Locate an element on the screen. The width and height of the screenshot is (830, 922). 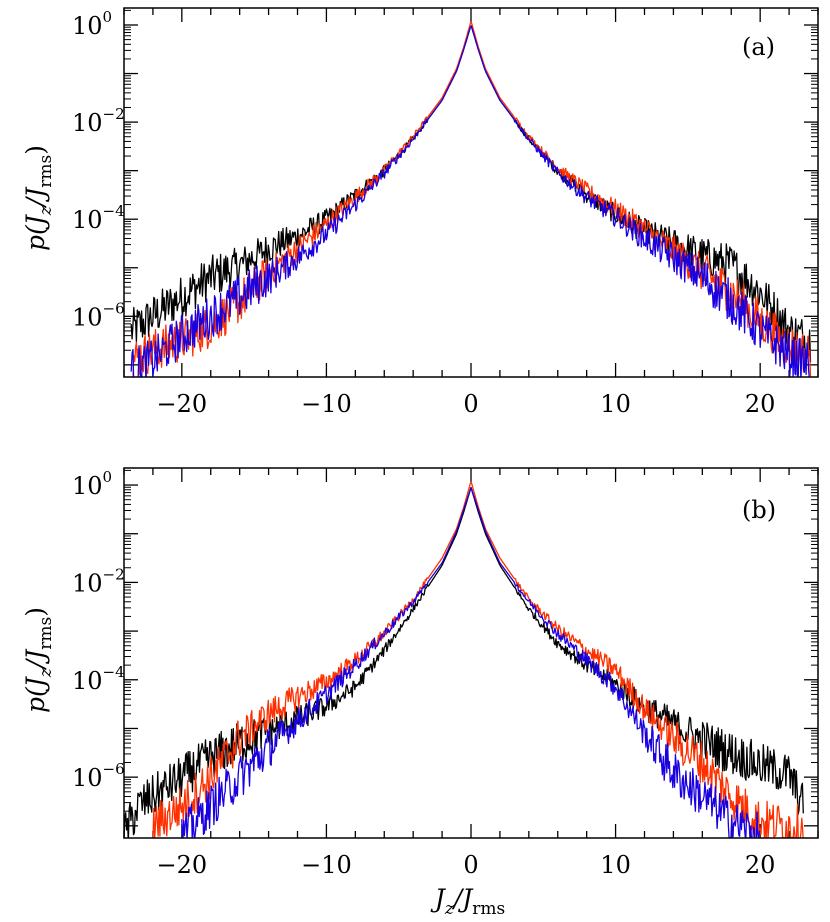
panel-b-label: (b) is located at coordinates (759, 510).